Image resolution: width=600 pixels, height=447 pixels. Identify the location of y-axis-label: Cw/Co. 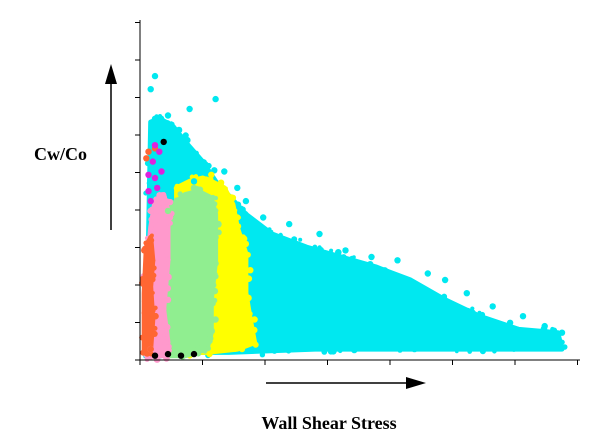
(60, 154).